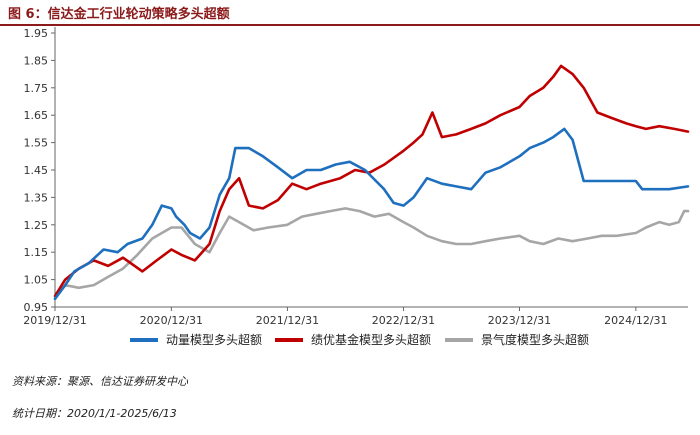  Describe the element at coordinates (36, 252) in the screenshot. I see `y-tick-label-2: 1.15` at that location.